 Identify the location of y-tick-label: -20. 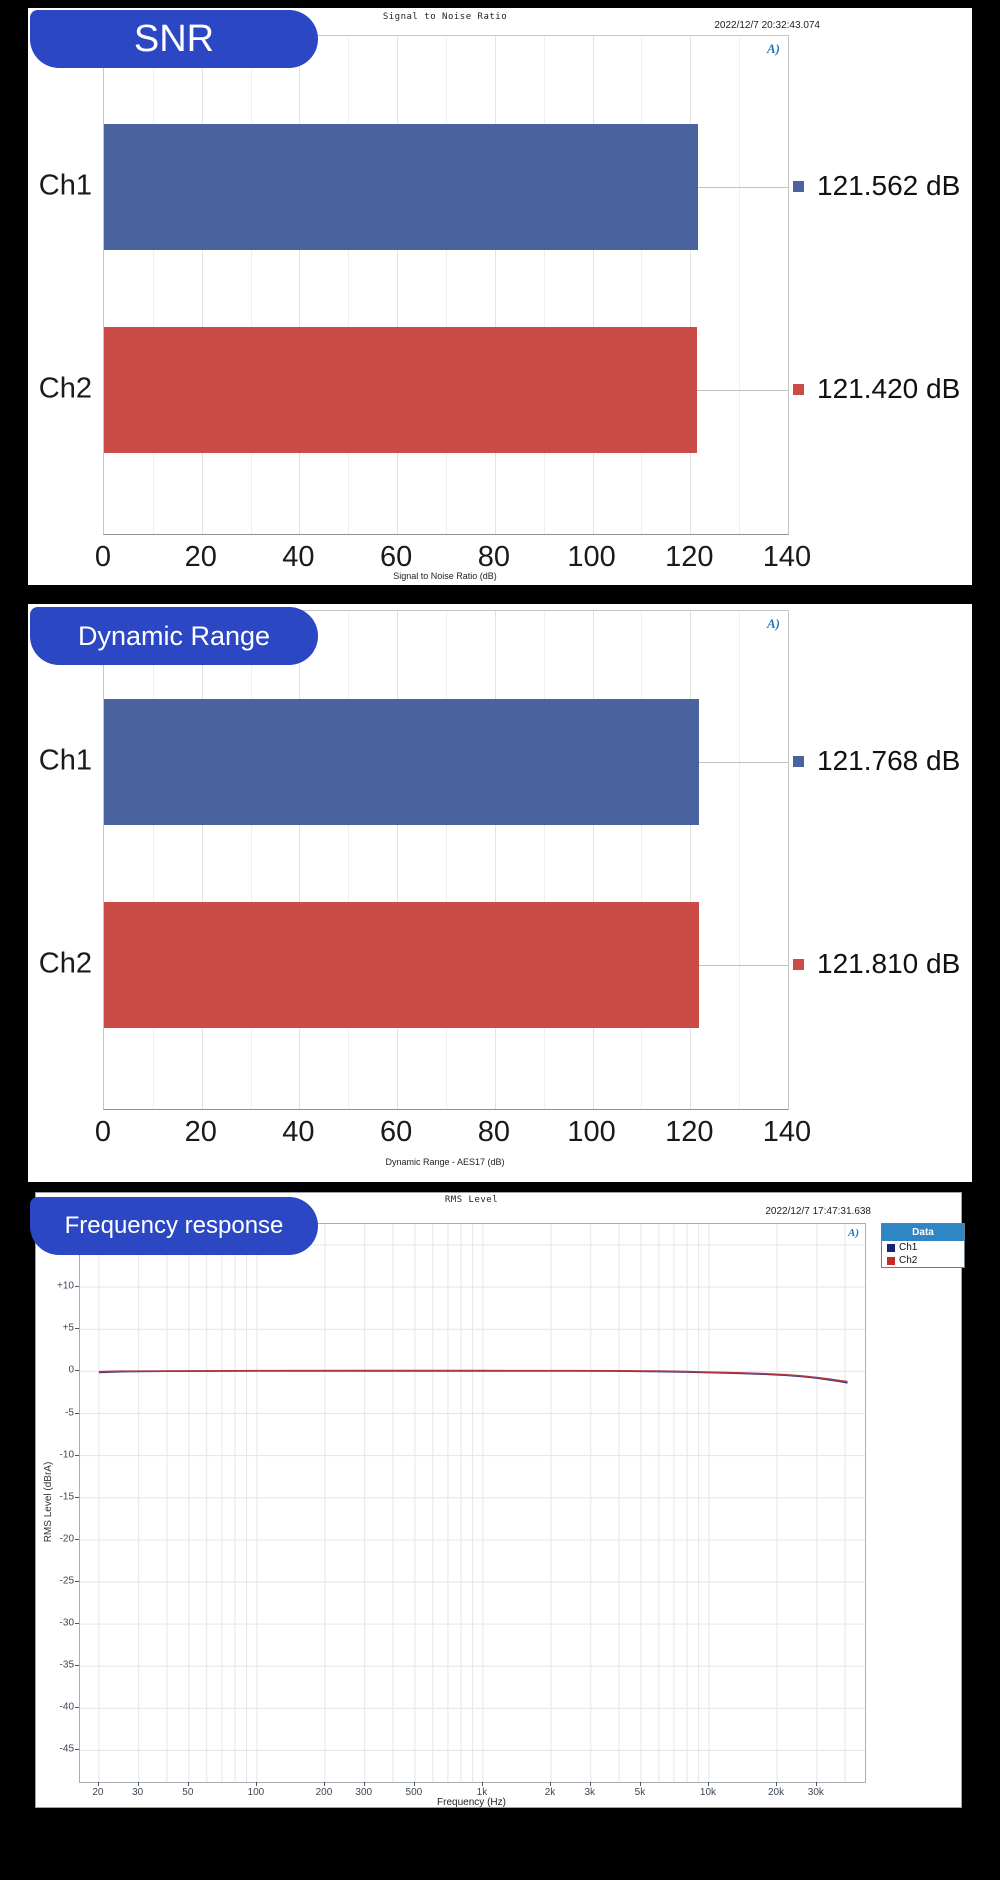
(66, 1539).